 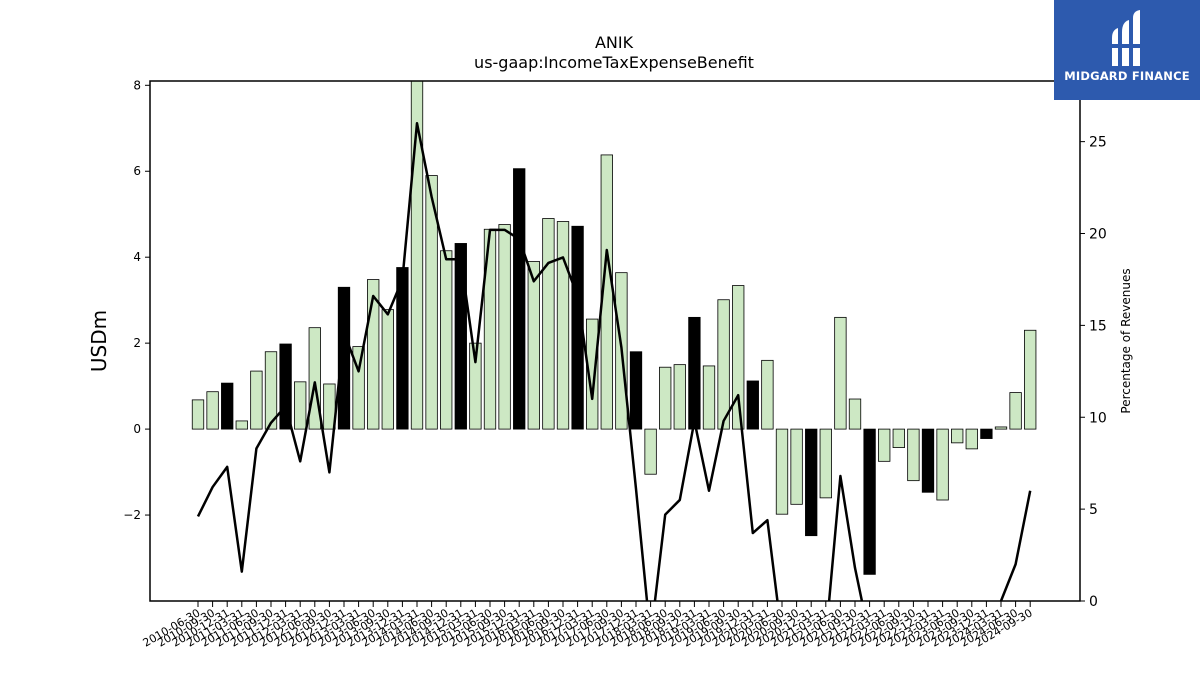 What do you see at coordinates (137, 171) in the screenshot?
I see `y-tick-label: 6` at bounding box center [137, 171].